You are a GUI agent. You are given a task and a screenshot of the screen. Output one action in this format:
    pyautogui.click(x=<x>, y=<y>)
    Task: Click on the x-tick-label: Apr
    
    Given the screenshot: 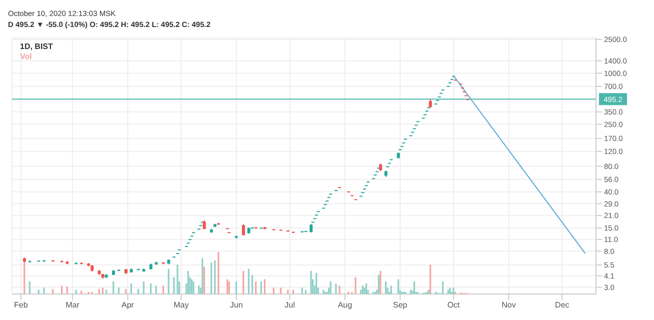 What is the action you would take?
    pyautogui.click(x=128, y=305)
    